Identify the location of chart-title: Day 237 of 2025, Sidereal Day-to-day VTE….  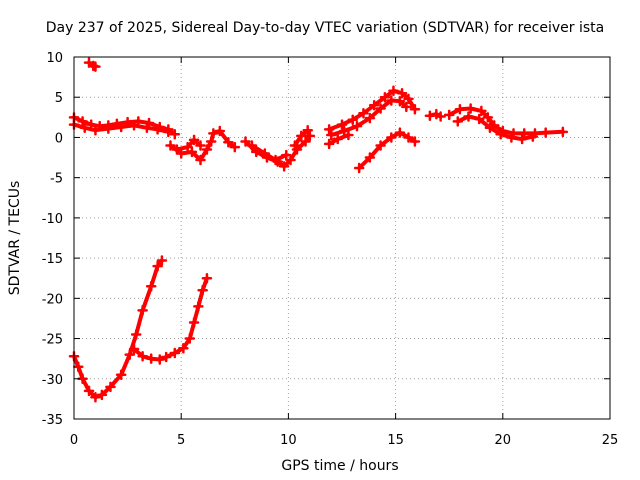
(325, 28).